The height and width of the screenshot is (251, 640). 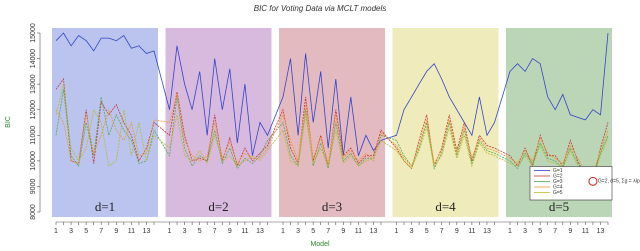 What do you see at coordinates (33, 135) in the screenshot?
I see `y-tick-label: 11000` at bounding box center [33, 135].